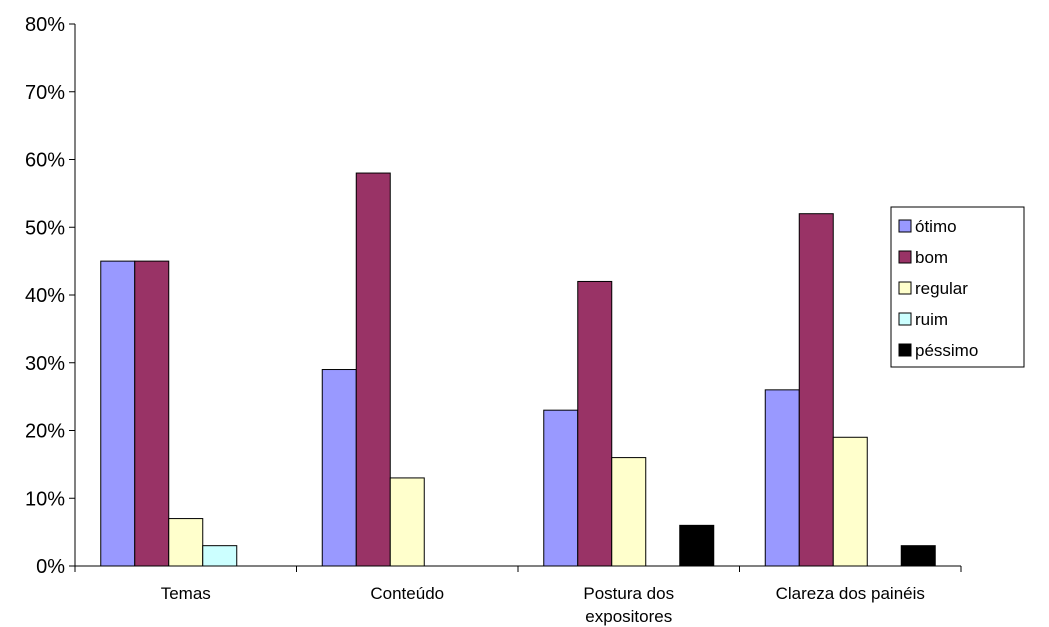  What do you see at coordinates (45, 228) in the screenshot?
I see `y-tick-label: 50%` at bounding box center [45, 228].